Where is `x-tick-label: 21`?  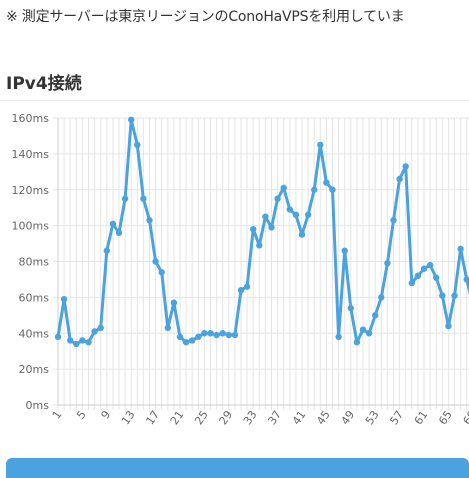
x-tick-label: 21 is located at coordinates (177, 417).